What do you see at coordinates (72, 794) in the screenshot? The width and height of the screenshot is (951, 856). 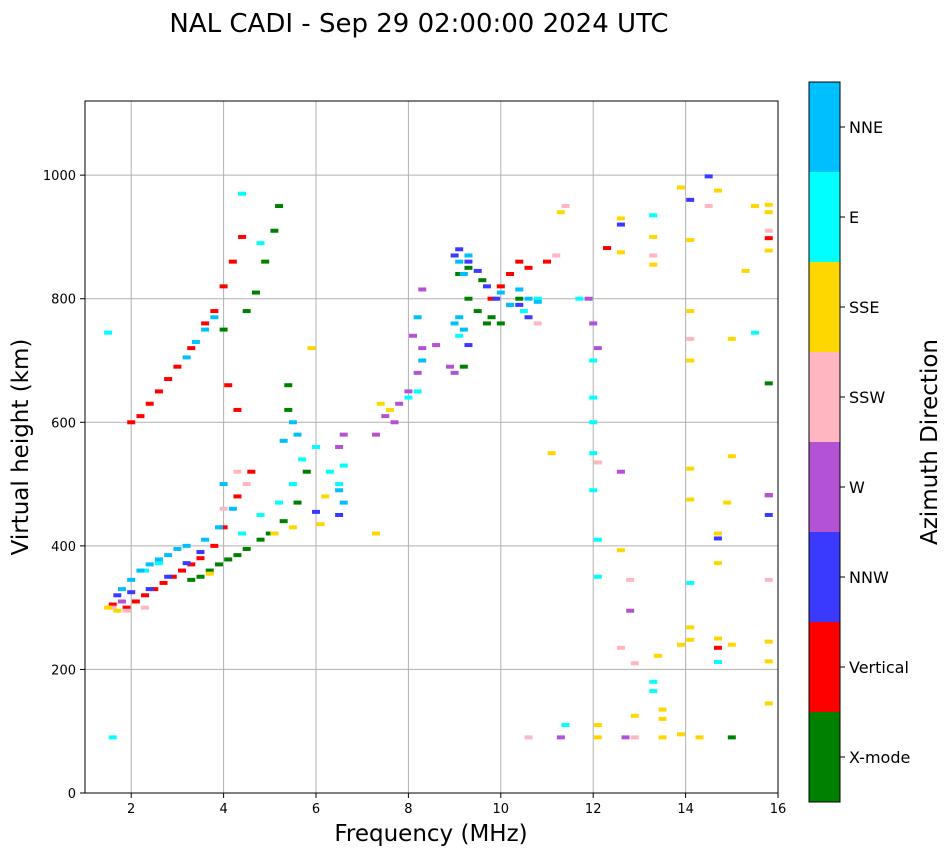 I see `y-tick-label: 0` at bounding box center [72, 794].